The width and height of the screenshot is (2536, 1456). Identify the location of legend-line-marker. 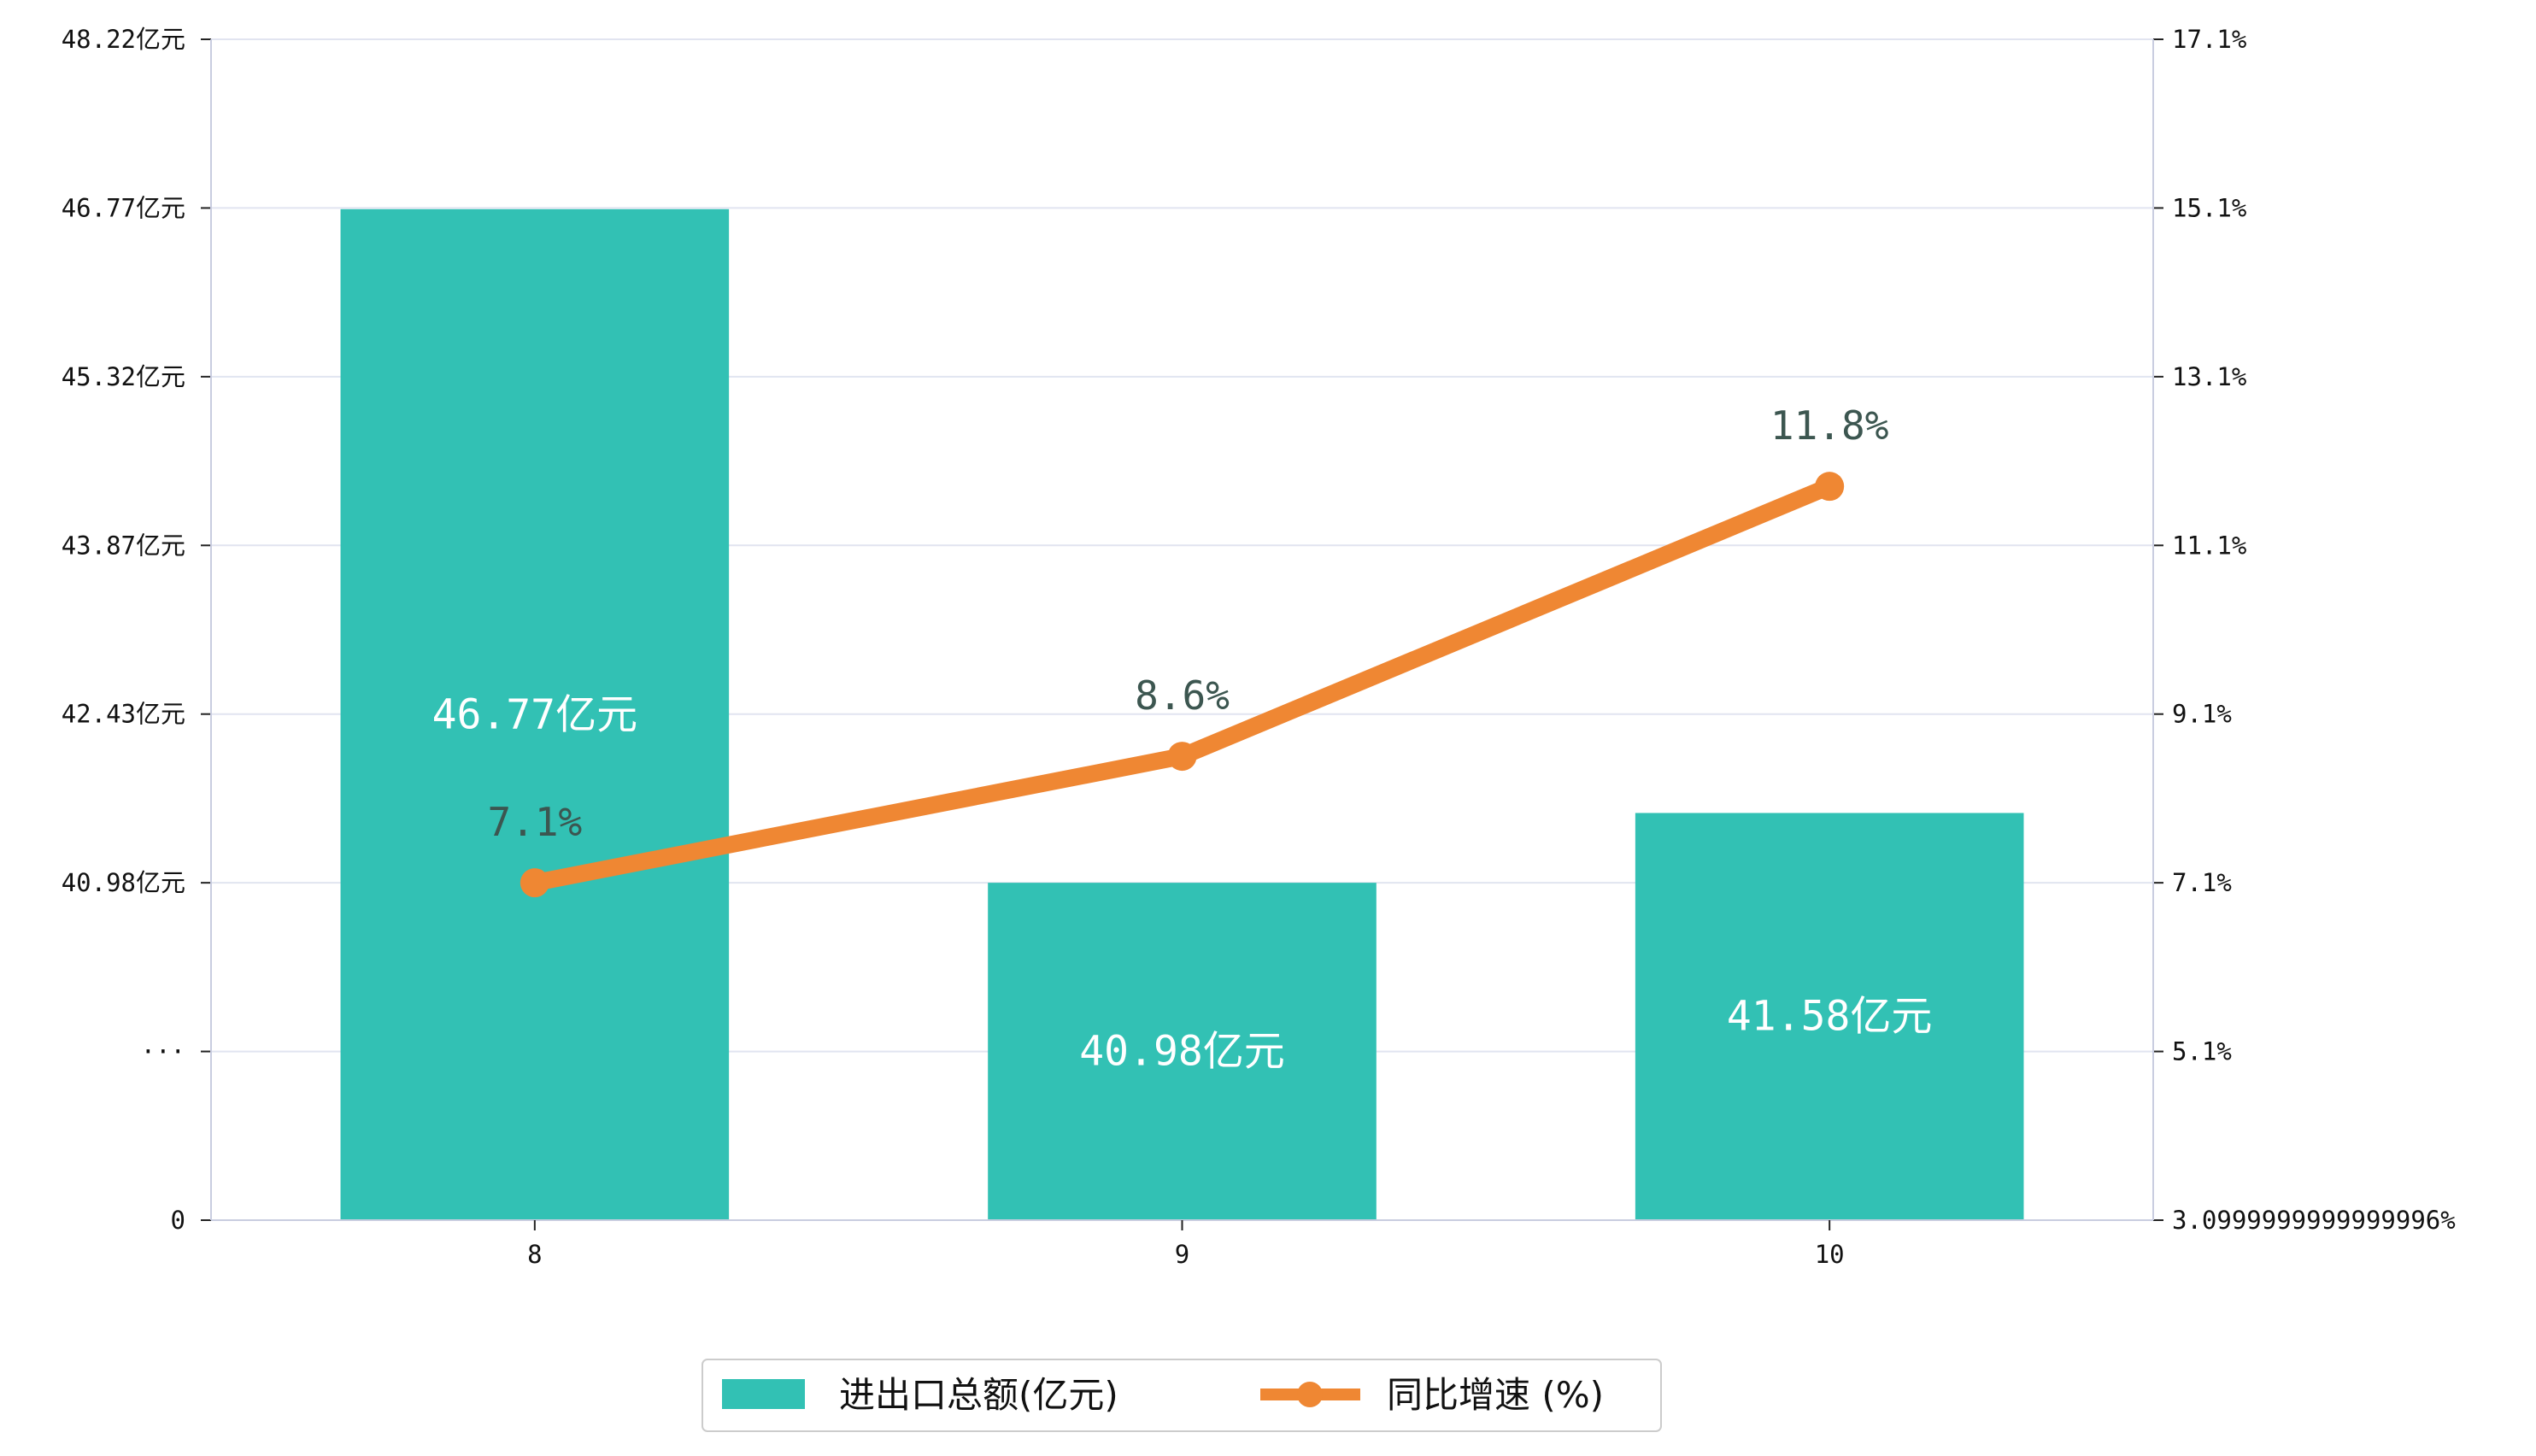
(1310, 1394).